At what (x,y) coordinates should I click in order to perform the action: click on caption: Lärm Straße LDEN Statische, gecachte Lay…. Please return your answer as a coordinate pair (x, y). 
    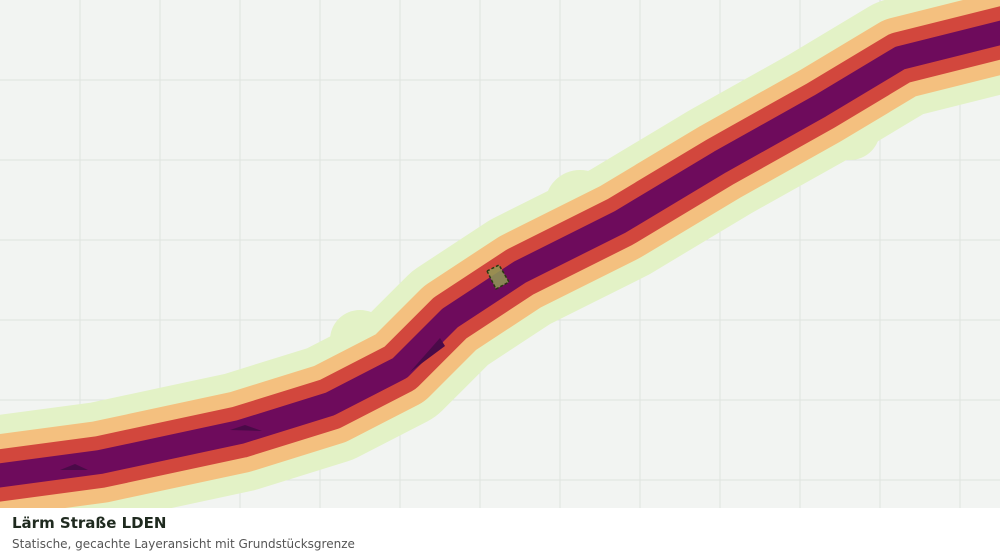
    Looking at the image, I should click on (500, 534).